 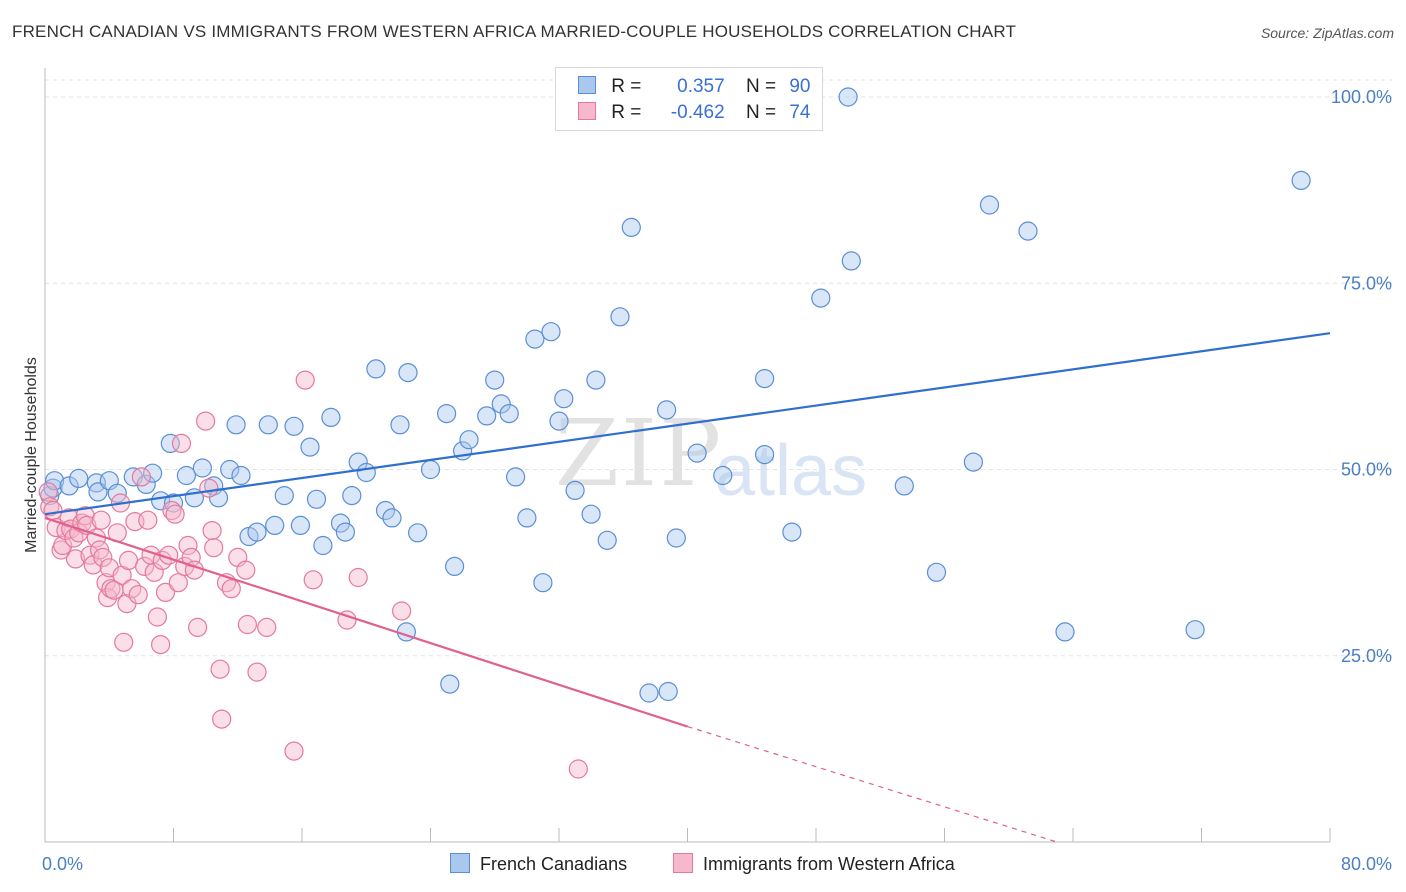 I want to click on source-label: Source: ZipAtlas.com, so click(x=1327, y=33).